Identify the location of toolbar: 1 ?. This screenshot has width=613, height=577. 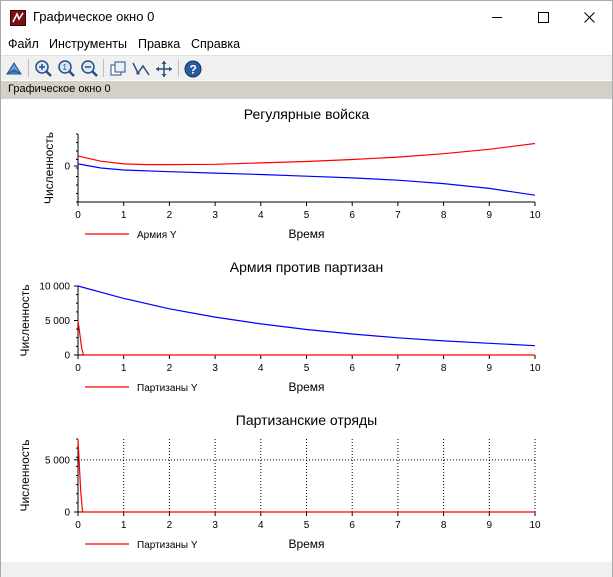
(306, 67).